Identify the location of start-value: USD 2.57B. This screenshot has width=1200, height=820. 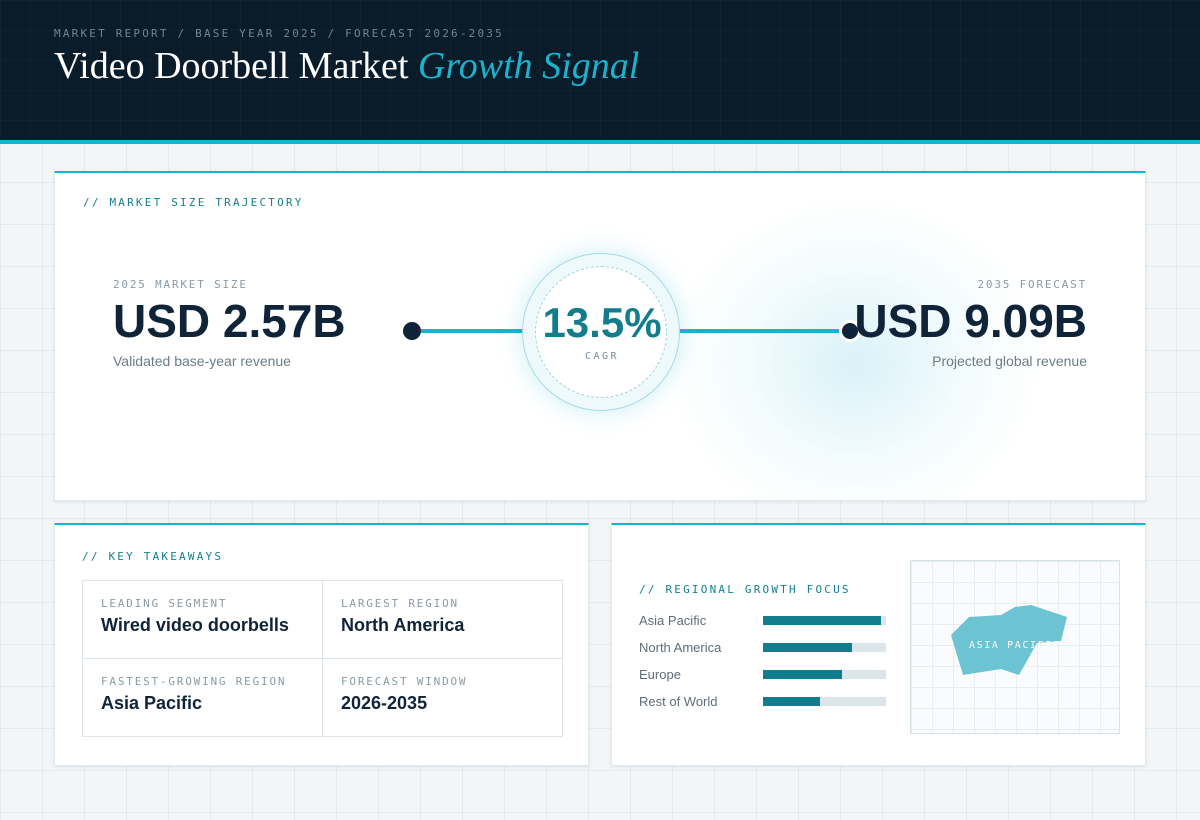
(229, 321).